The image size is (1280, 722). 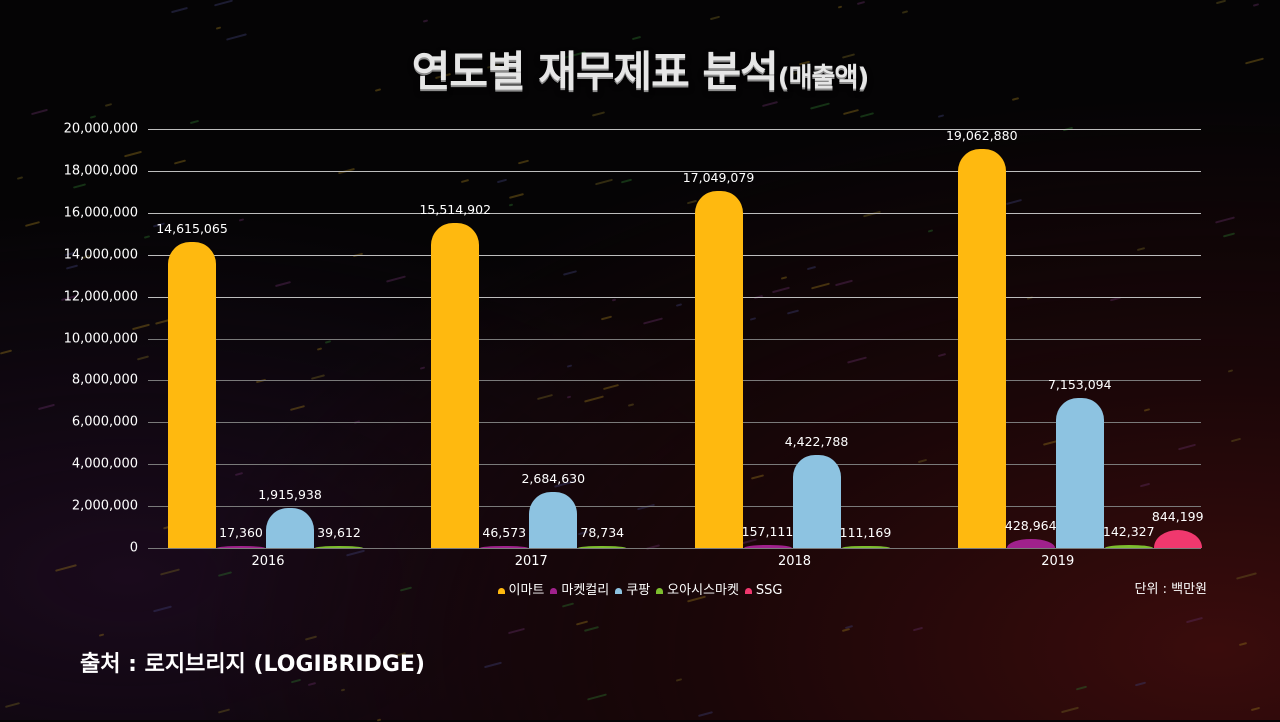 I want to click on value-label: 78,734, so click(x=602, y=532).